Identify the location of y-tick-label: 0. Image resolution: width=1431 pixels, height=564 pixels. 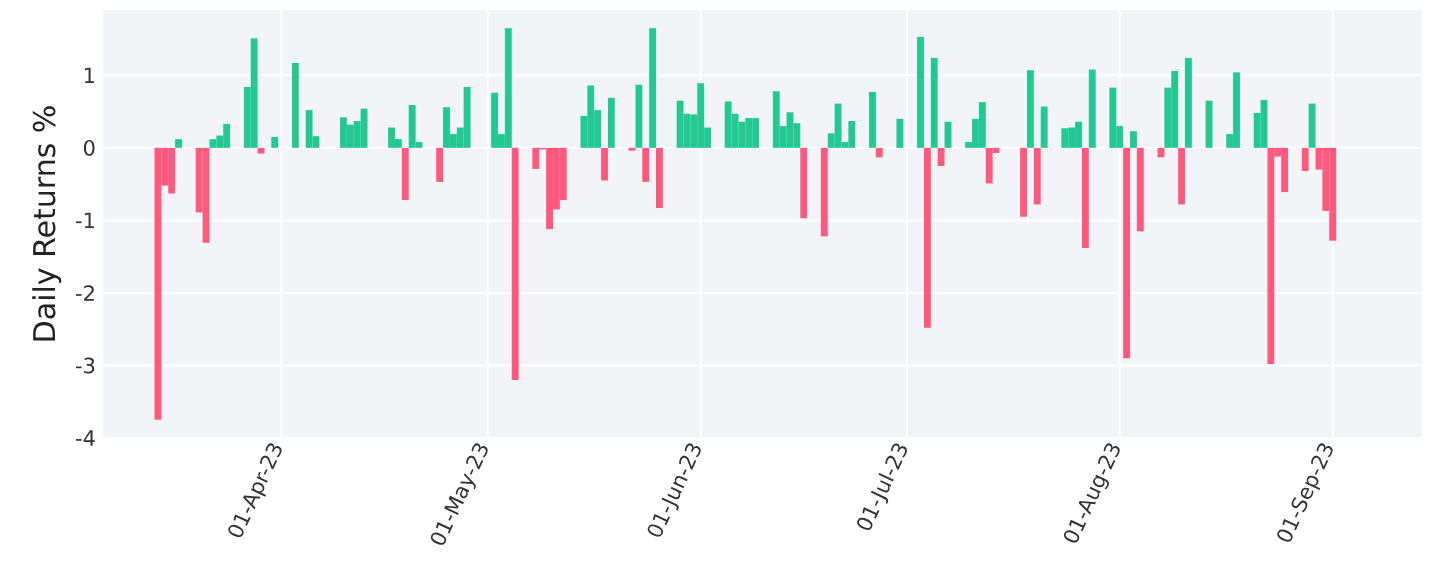
(89, 147).